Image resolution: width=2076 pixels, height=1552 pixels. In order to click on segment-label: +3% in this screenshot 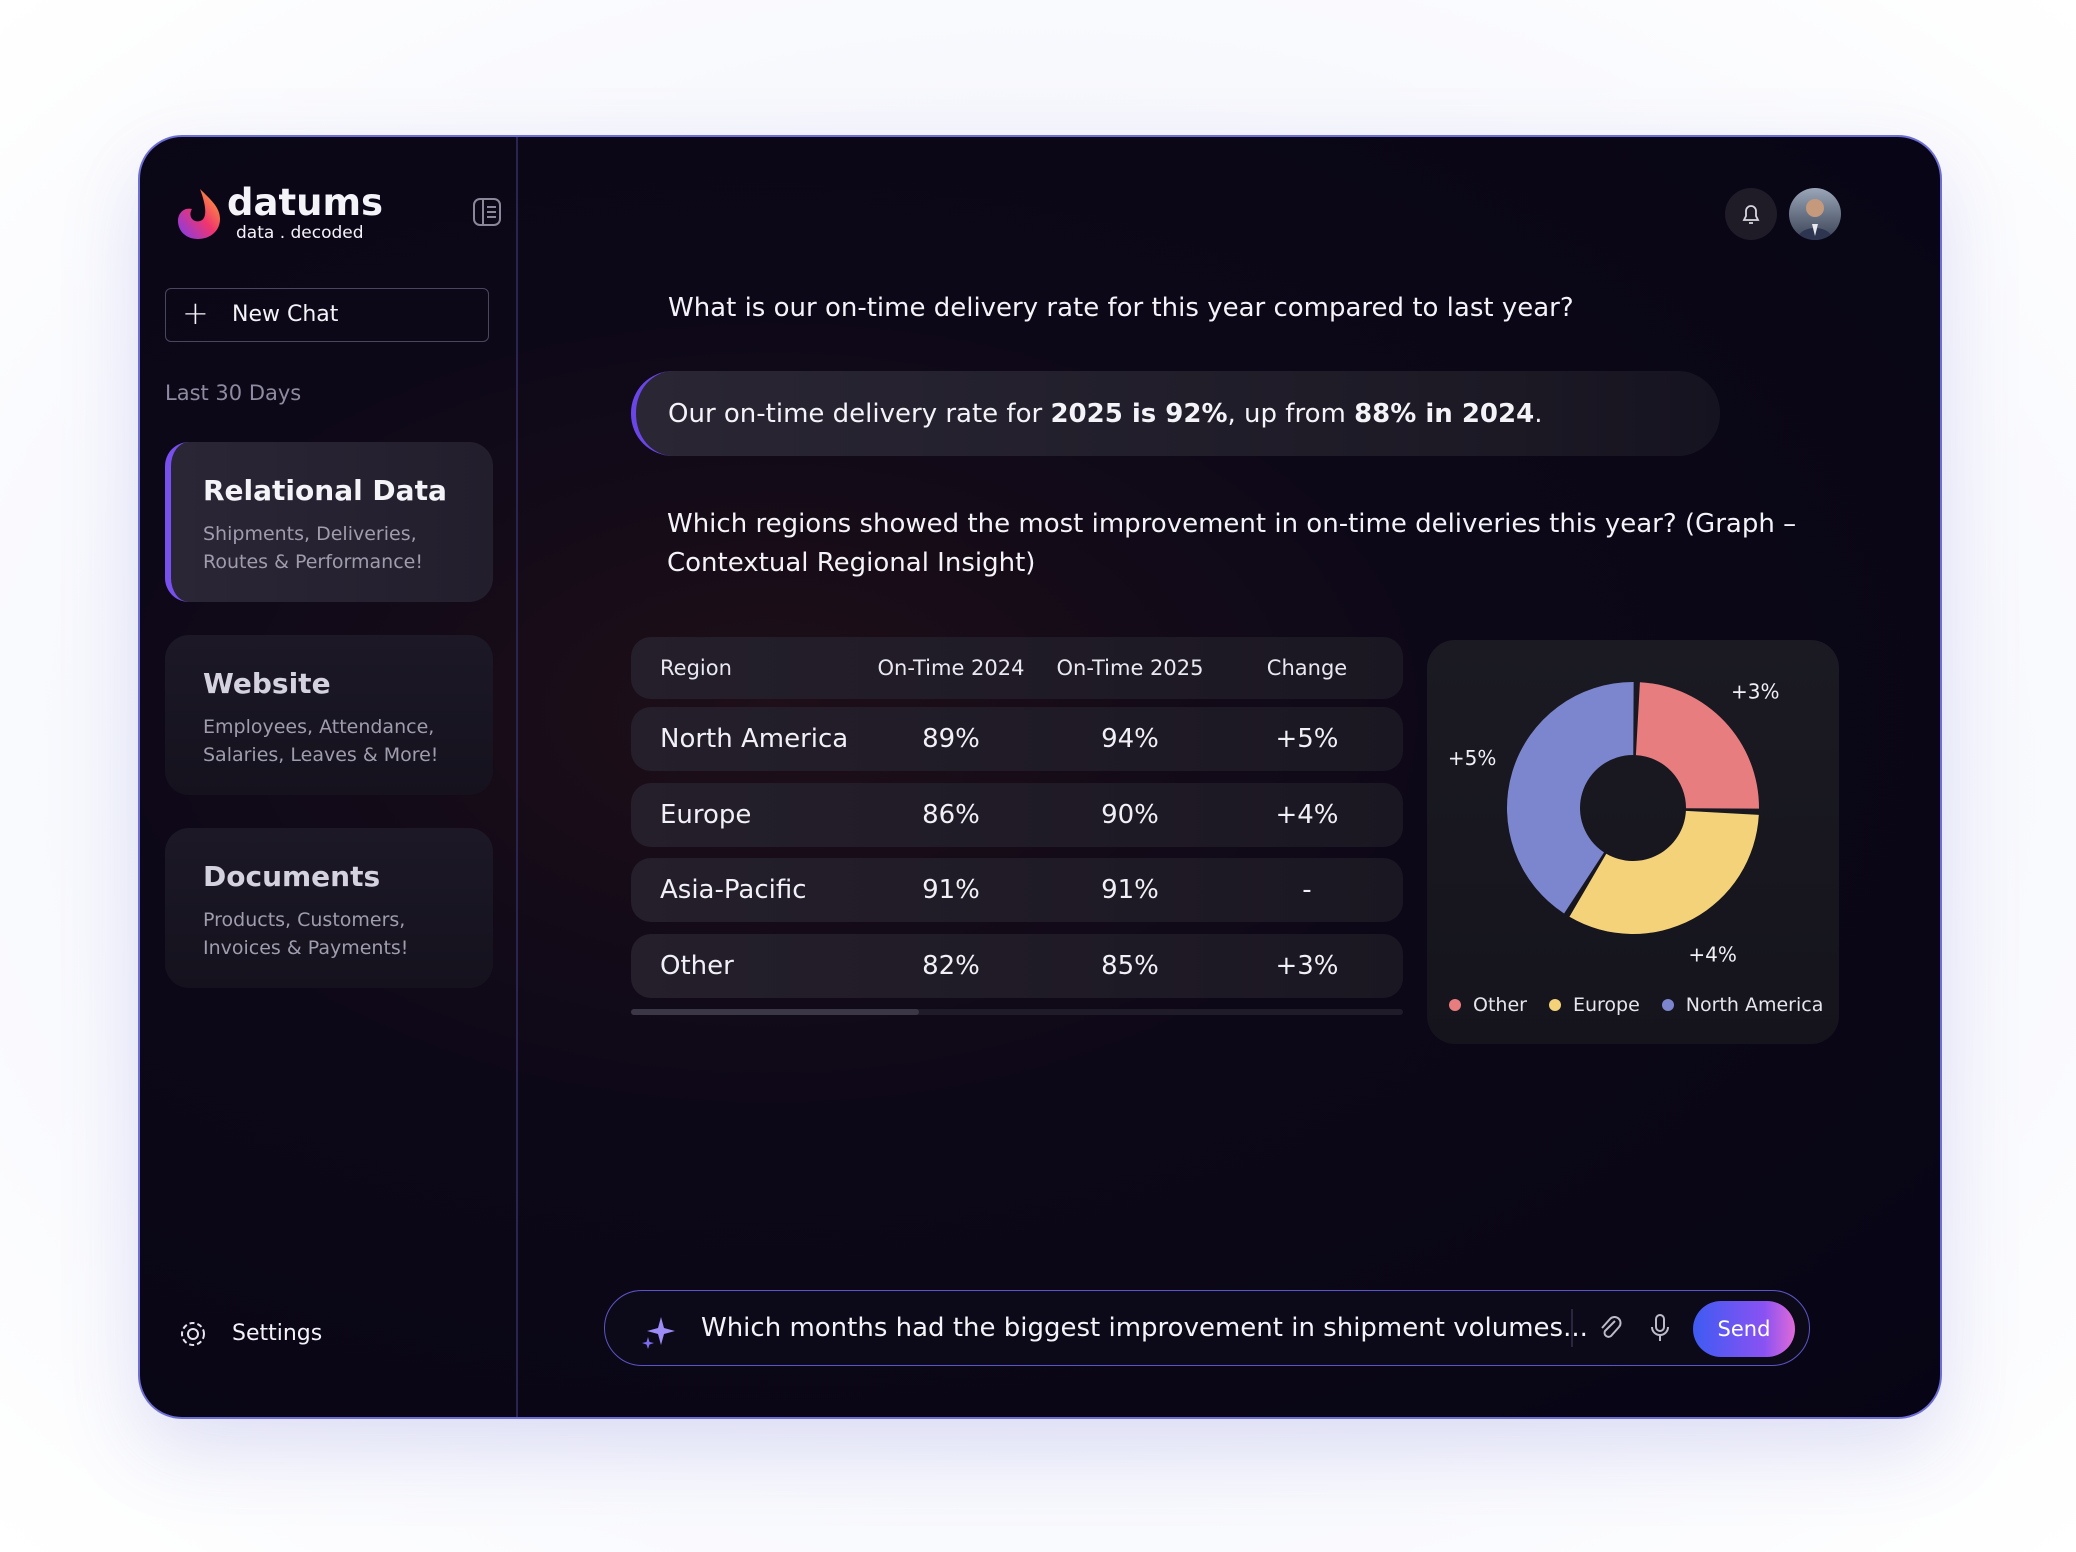, I will do `click(1755, 691)`.